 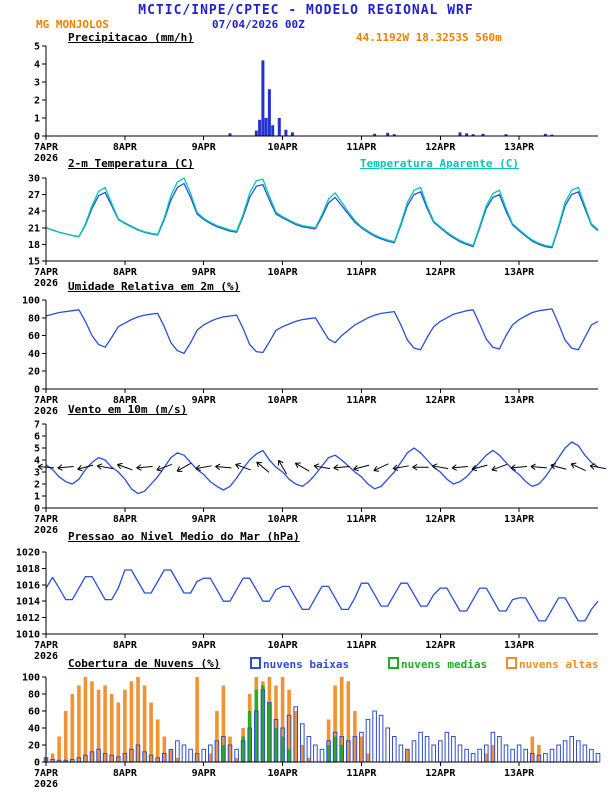 I want to click on svg-text: 30, so click(x=34, y=179).